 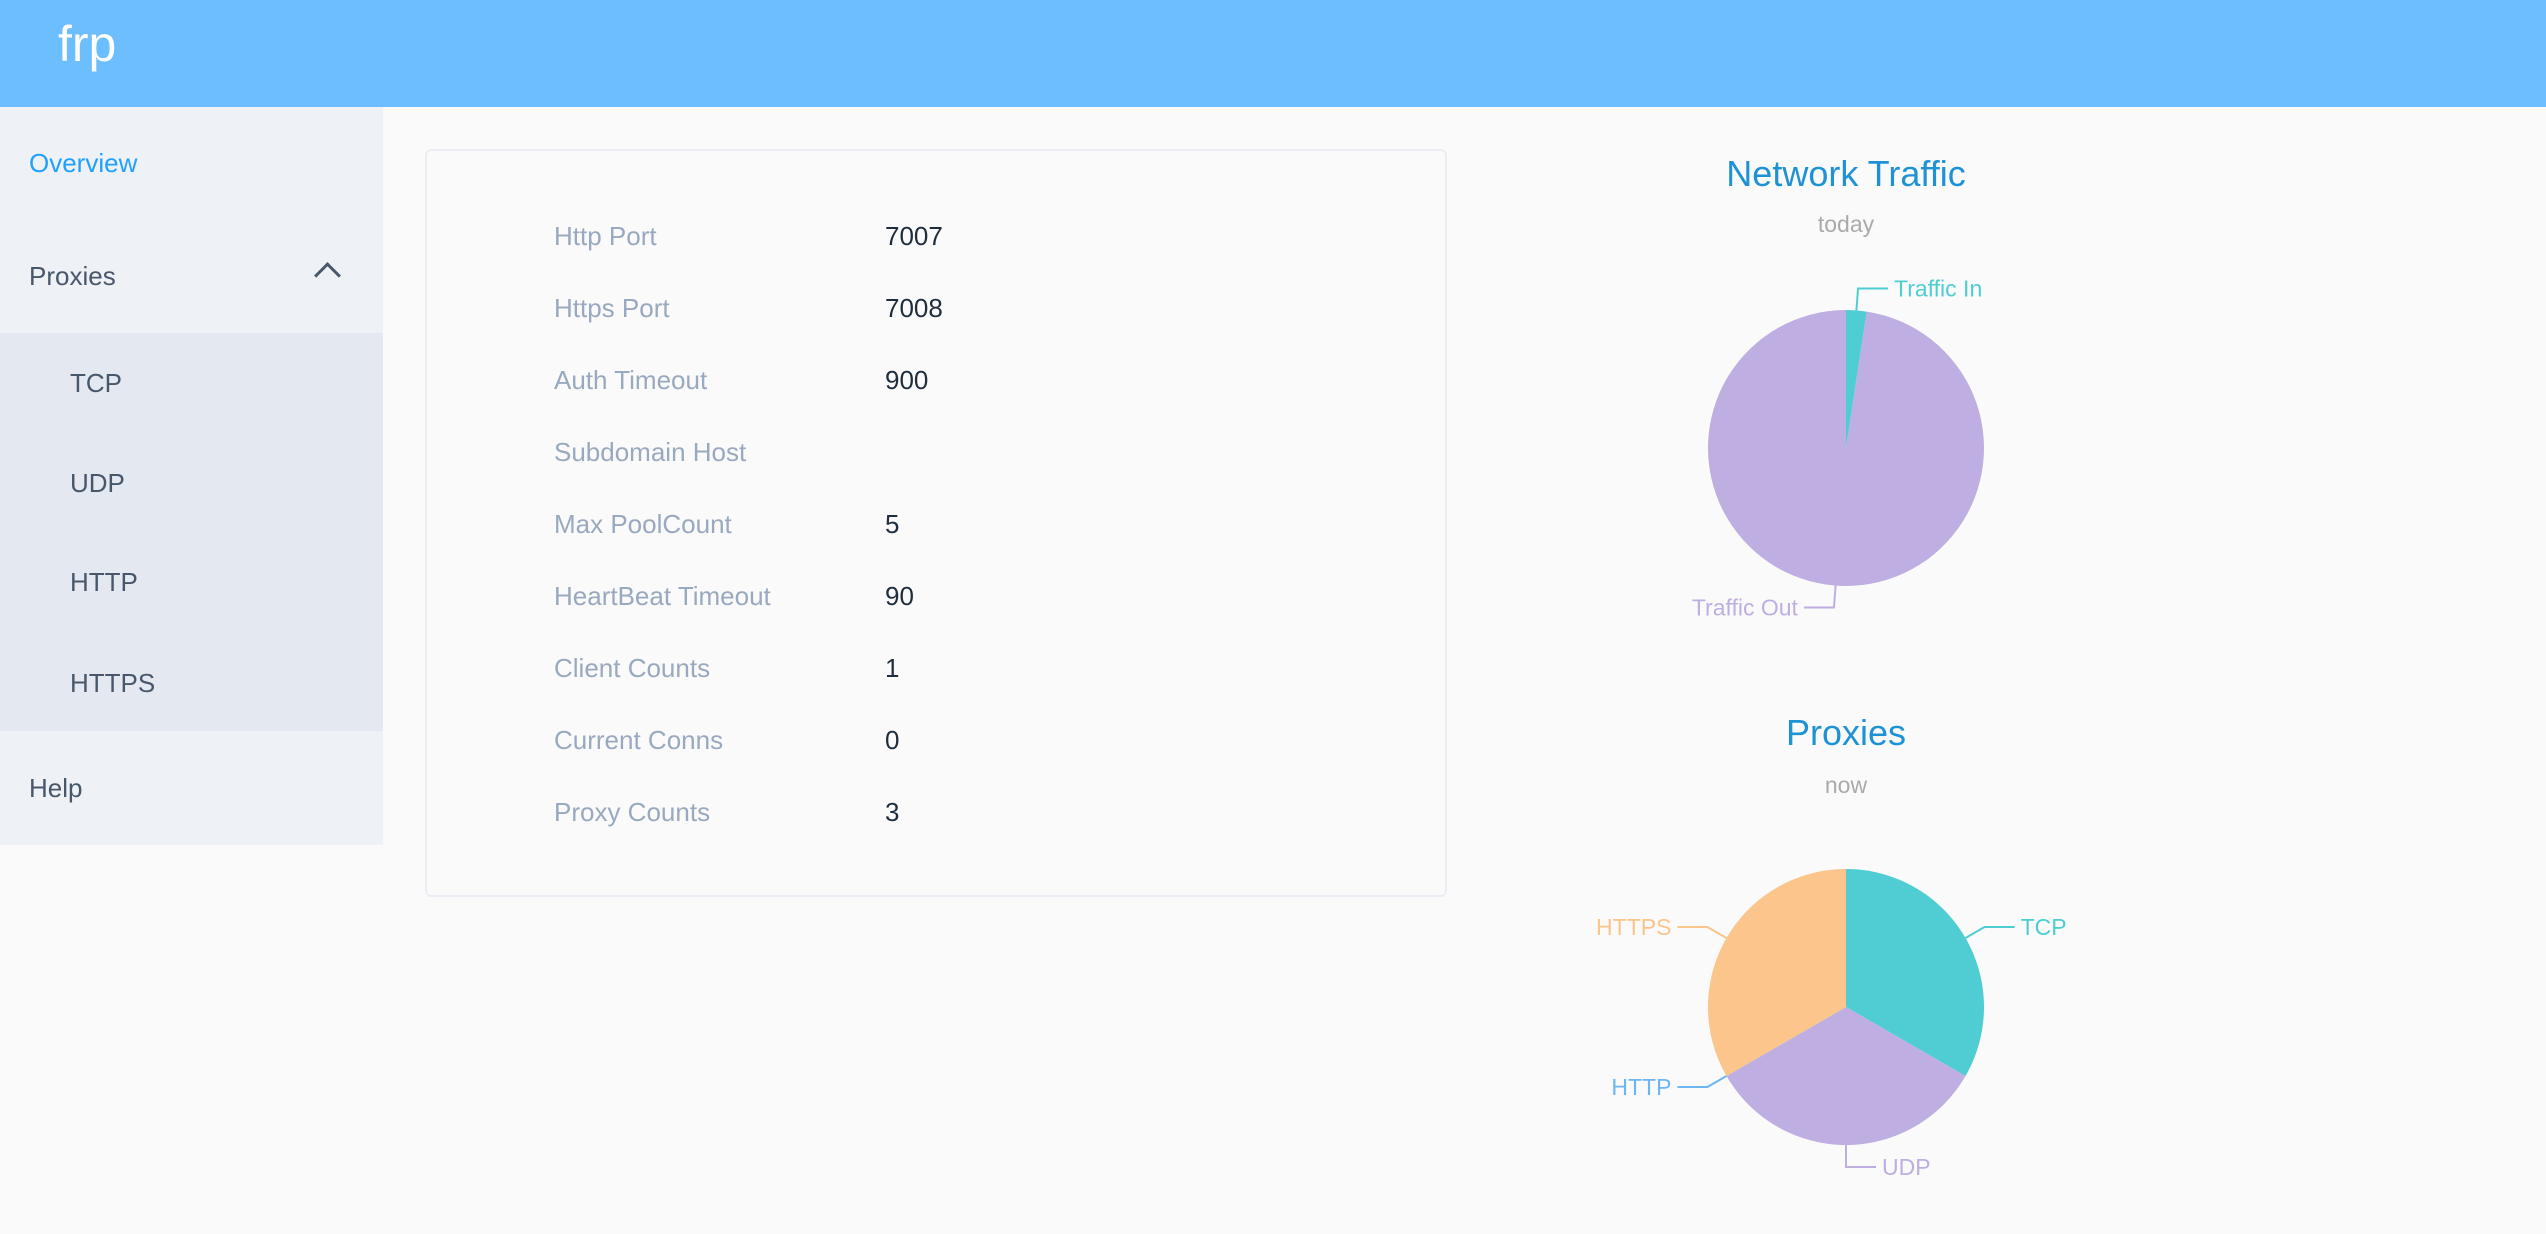 I want to click on pie-slice-tcp, so click(x=1915, y=972).